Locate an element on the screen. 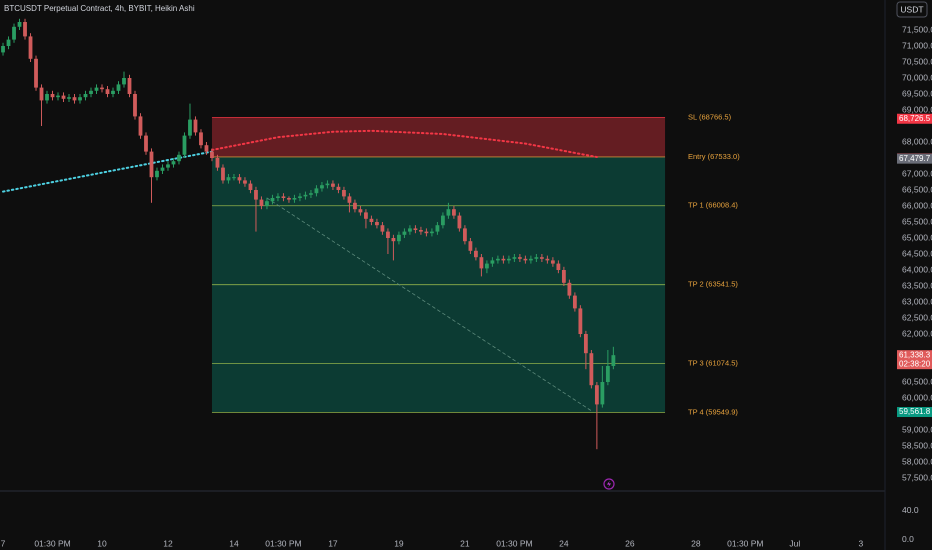  price-badge-label: 68,726.5 is located at coordinates (915, 118).